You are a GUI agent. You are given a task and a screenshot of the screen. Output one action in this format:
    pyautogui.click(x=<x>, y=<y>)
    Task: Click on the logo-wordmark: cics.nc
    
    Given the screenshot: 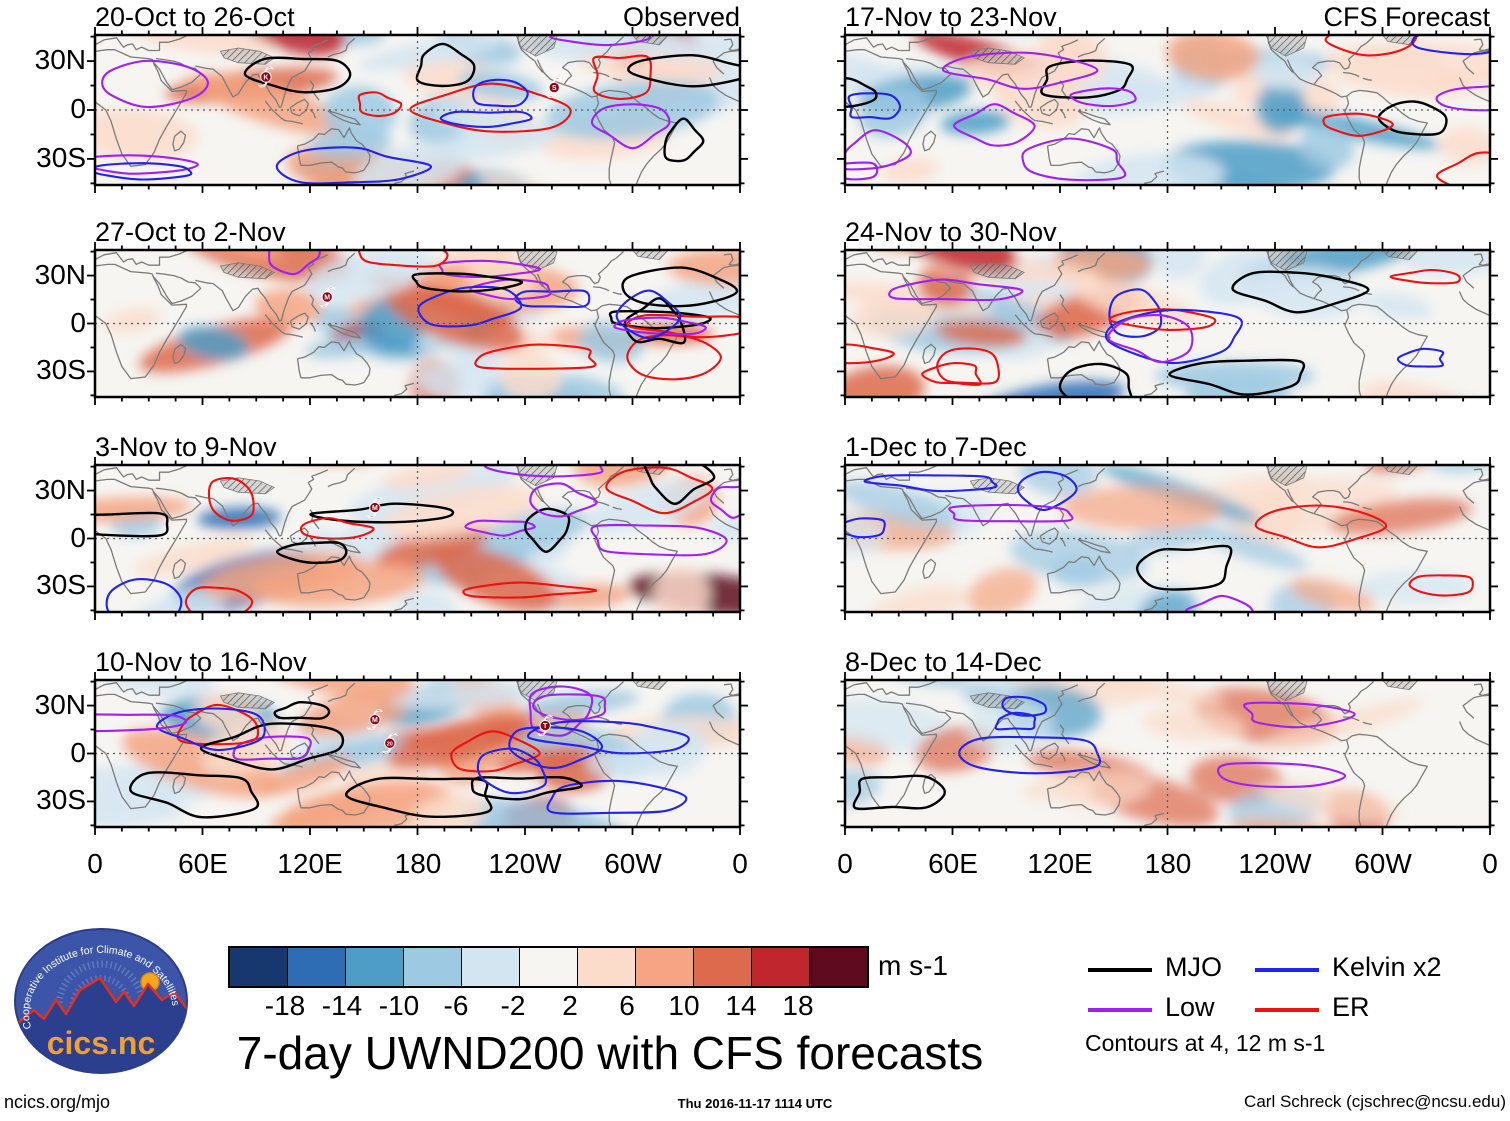 What is the action you would take?
    pyautogui.click(x=101, y=1043)
    